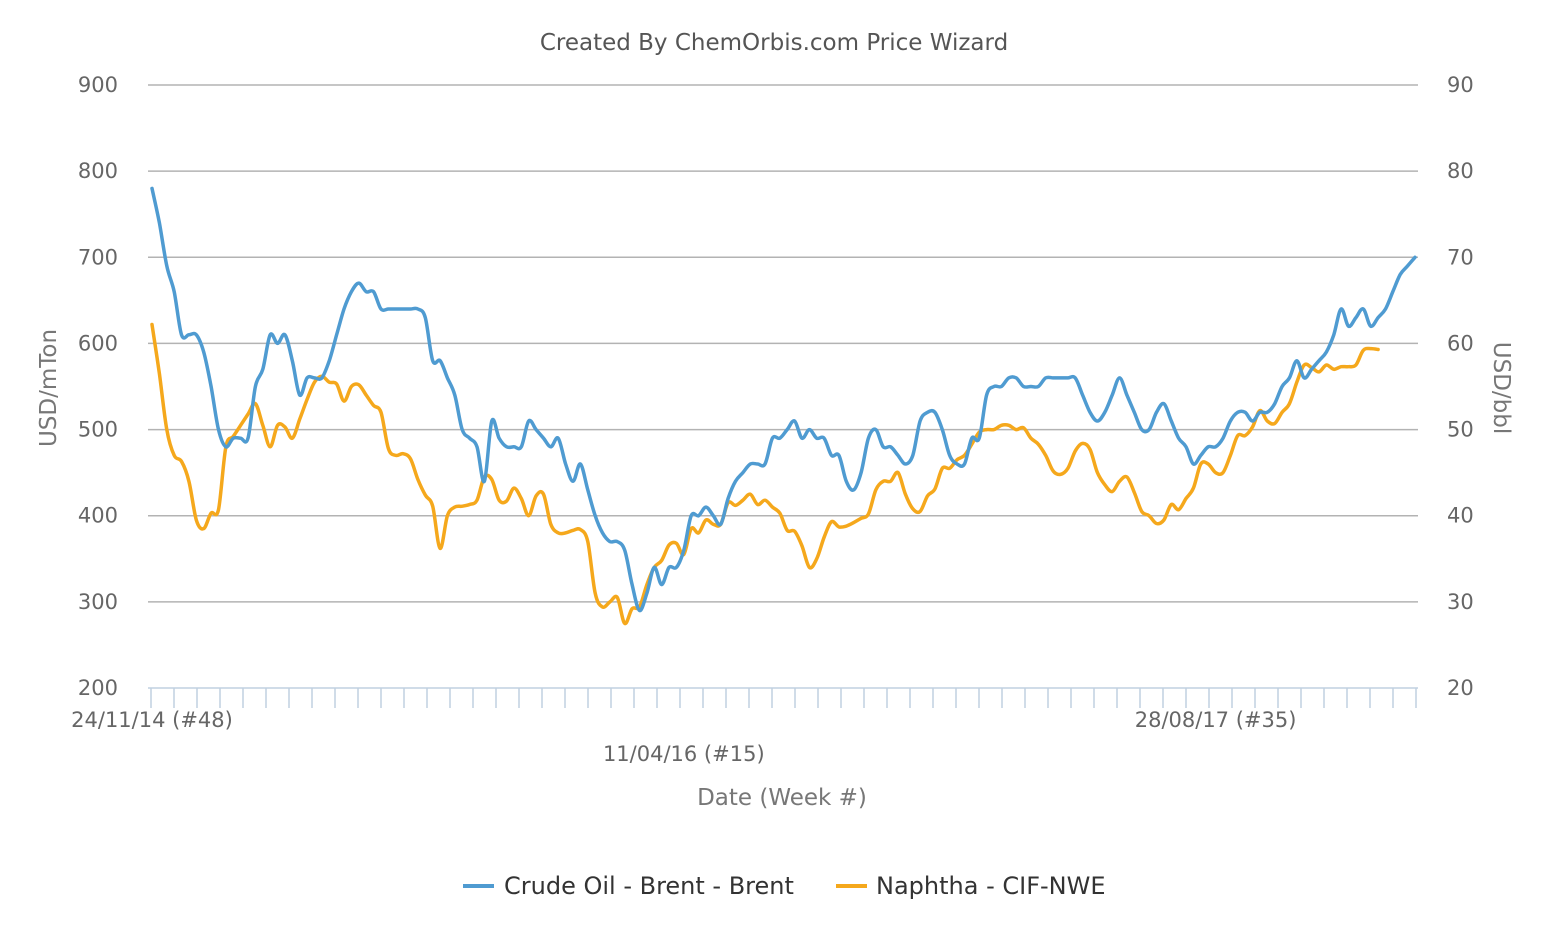 Image resolution: width=1552 pixels, height=930 pixels. I want to click on chart-title: Created By ChemOrbis.com Price Wizard, so click(774, 43).